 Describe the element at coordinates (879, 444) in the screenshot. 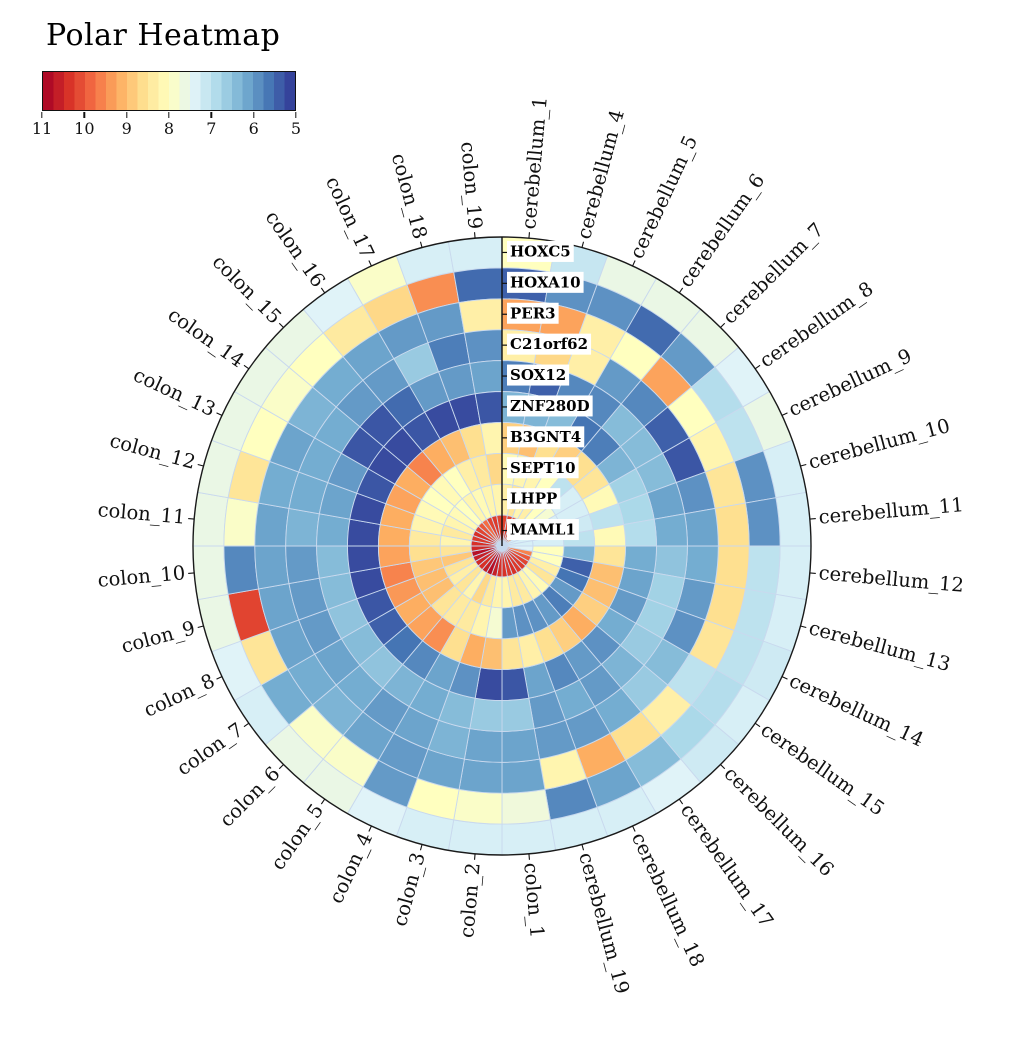

I see `sample-label: cerebellum_10` at that location.